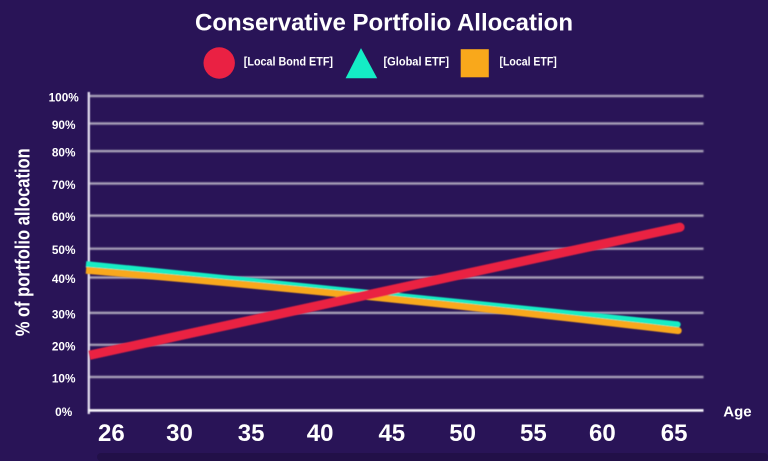 This screenshot has width=768, height=461. I want to click on svg-text: 10%, so click(64, 379).